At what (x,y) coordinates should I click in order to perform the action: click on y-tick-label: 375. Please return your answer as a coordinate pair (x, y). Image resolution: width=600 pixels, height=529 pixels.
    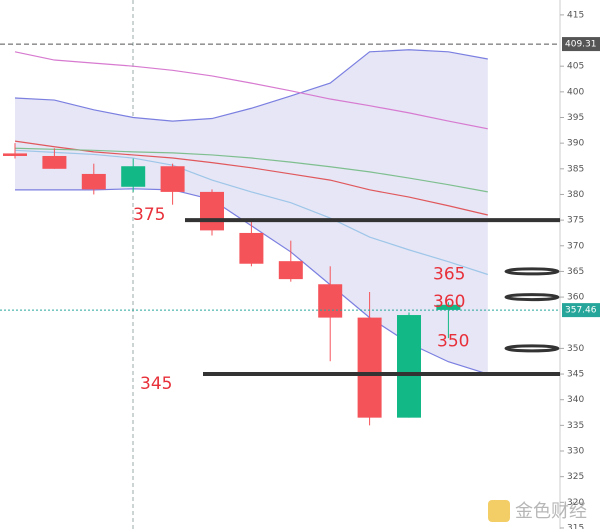
    Looking at the image, I should click on (575, 221).